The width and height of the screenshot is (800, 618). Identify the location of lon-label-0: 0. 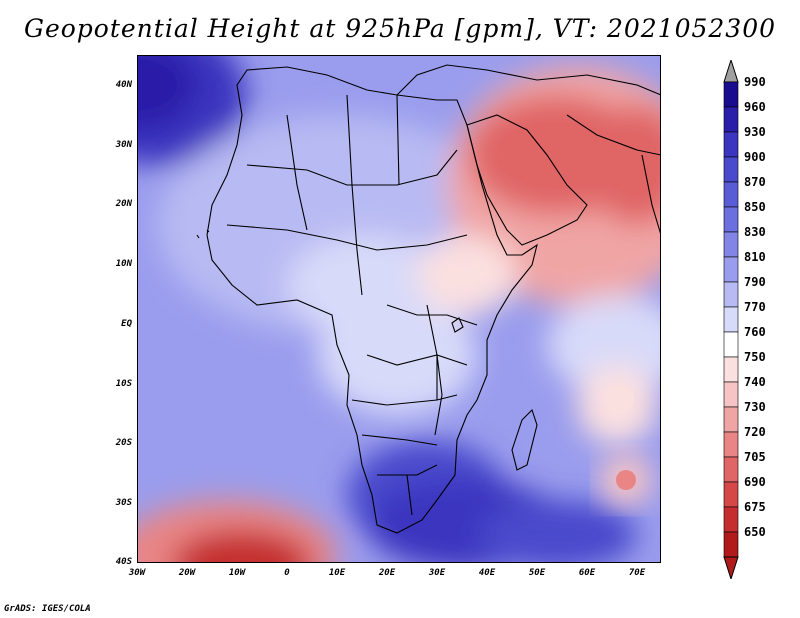
(287, 573).